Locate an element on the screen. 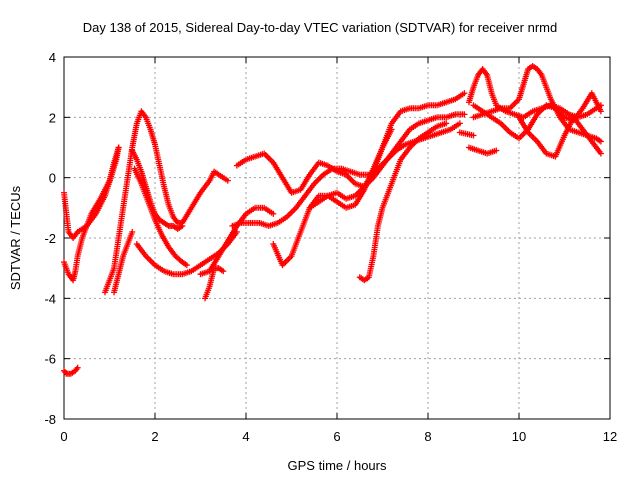 The height and width of the screenshot is (480, 640). x-tick-label: 12 is located at coordinates (610, 436).